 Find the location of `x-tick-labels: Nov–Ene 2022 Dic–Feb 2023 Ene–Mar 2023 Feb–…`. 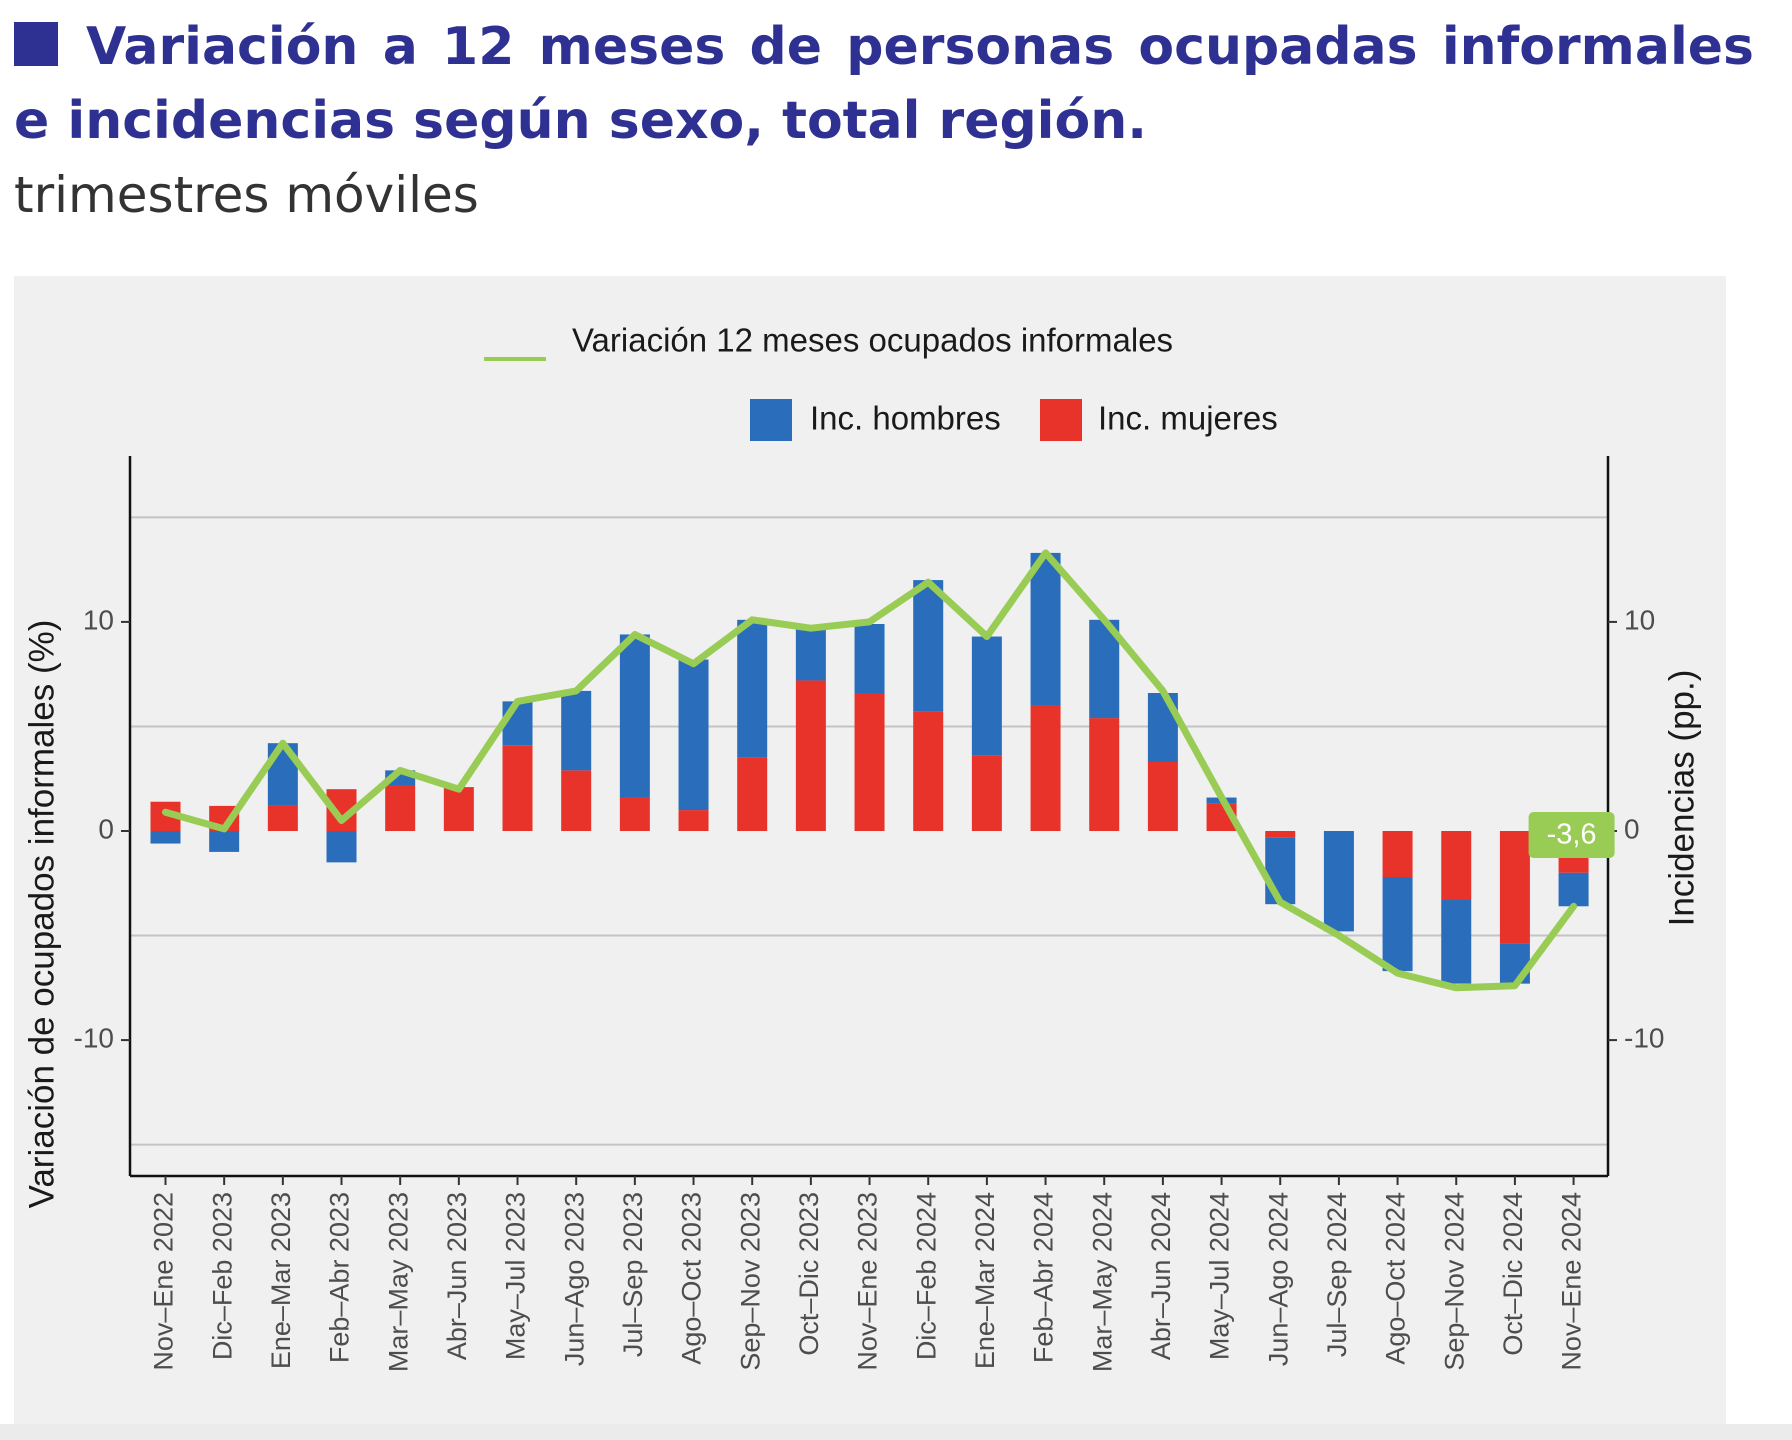

x-tick-labels: Nov–Ene 2022 Dic–Feb 2023 Ene–Mar 2023 Feb–… is located at coordinates (868, 1274).